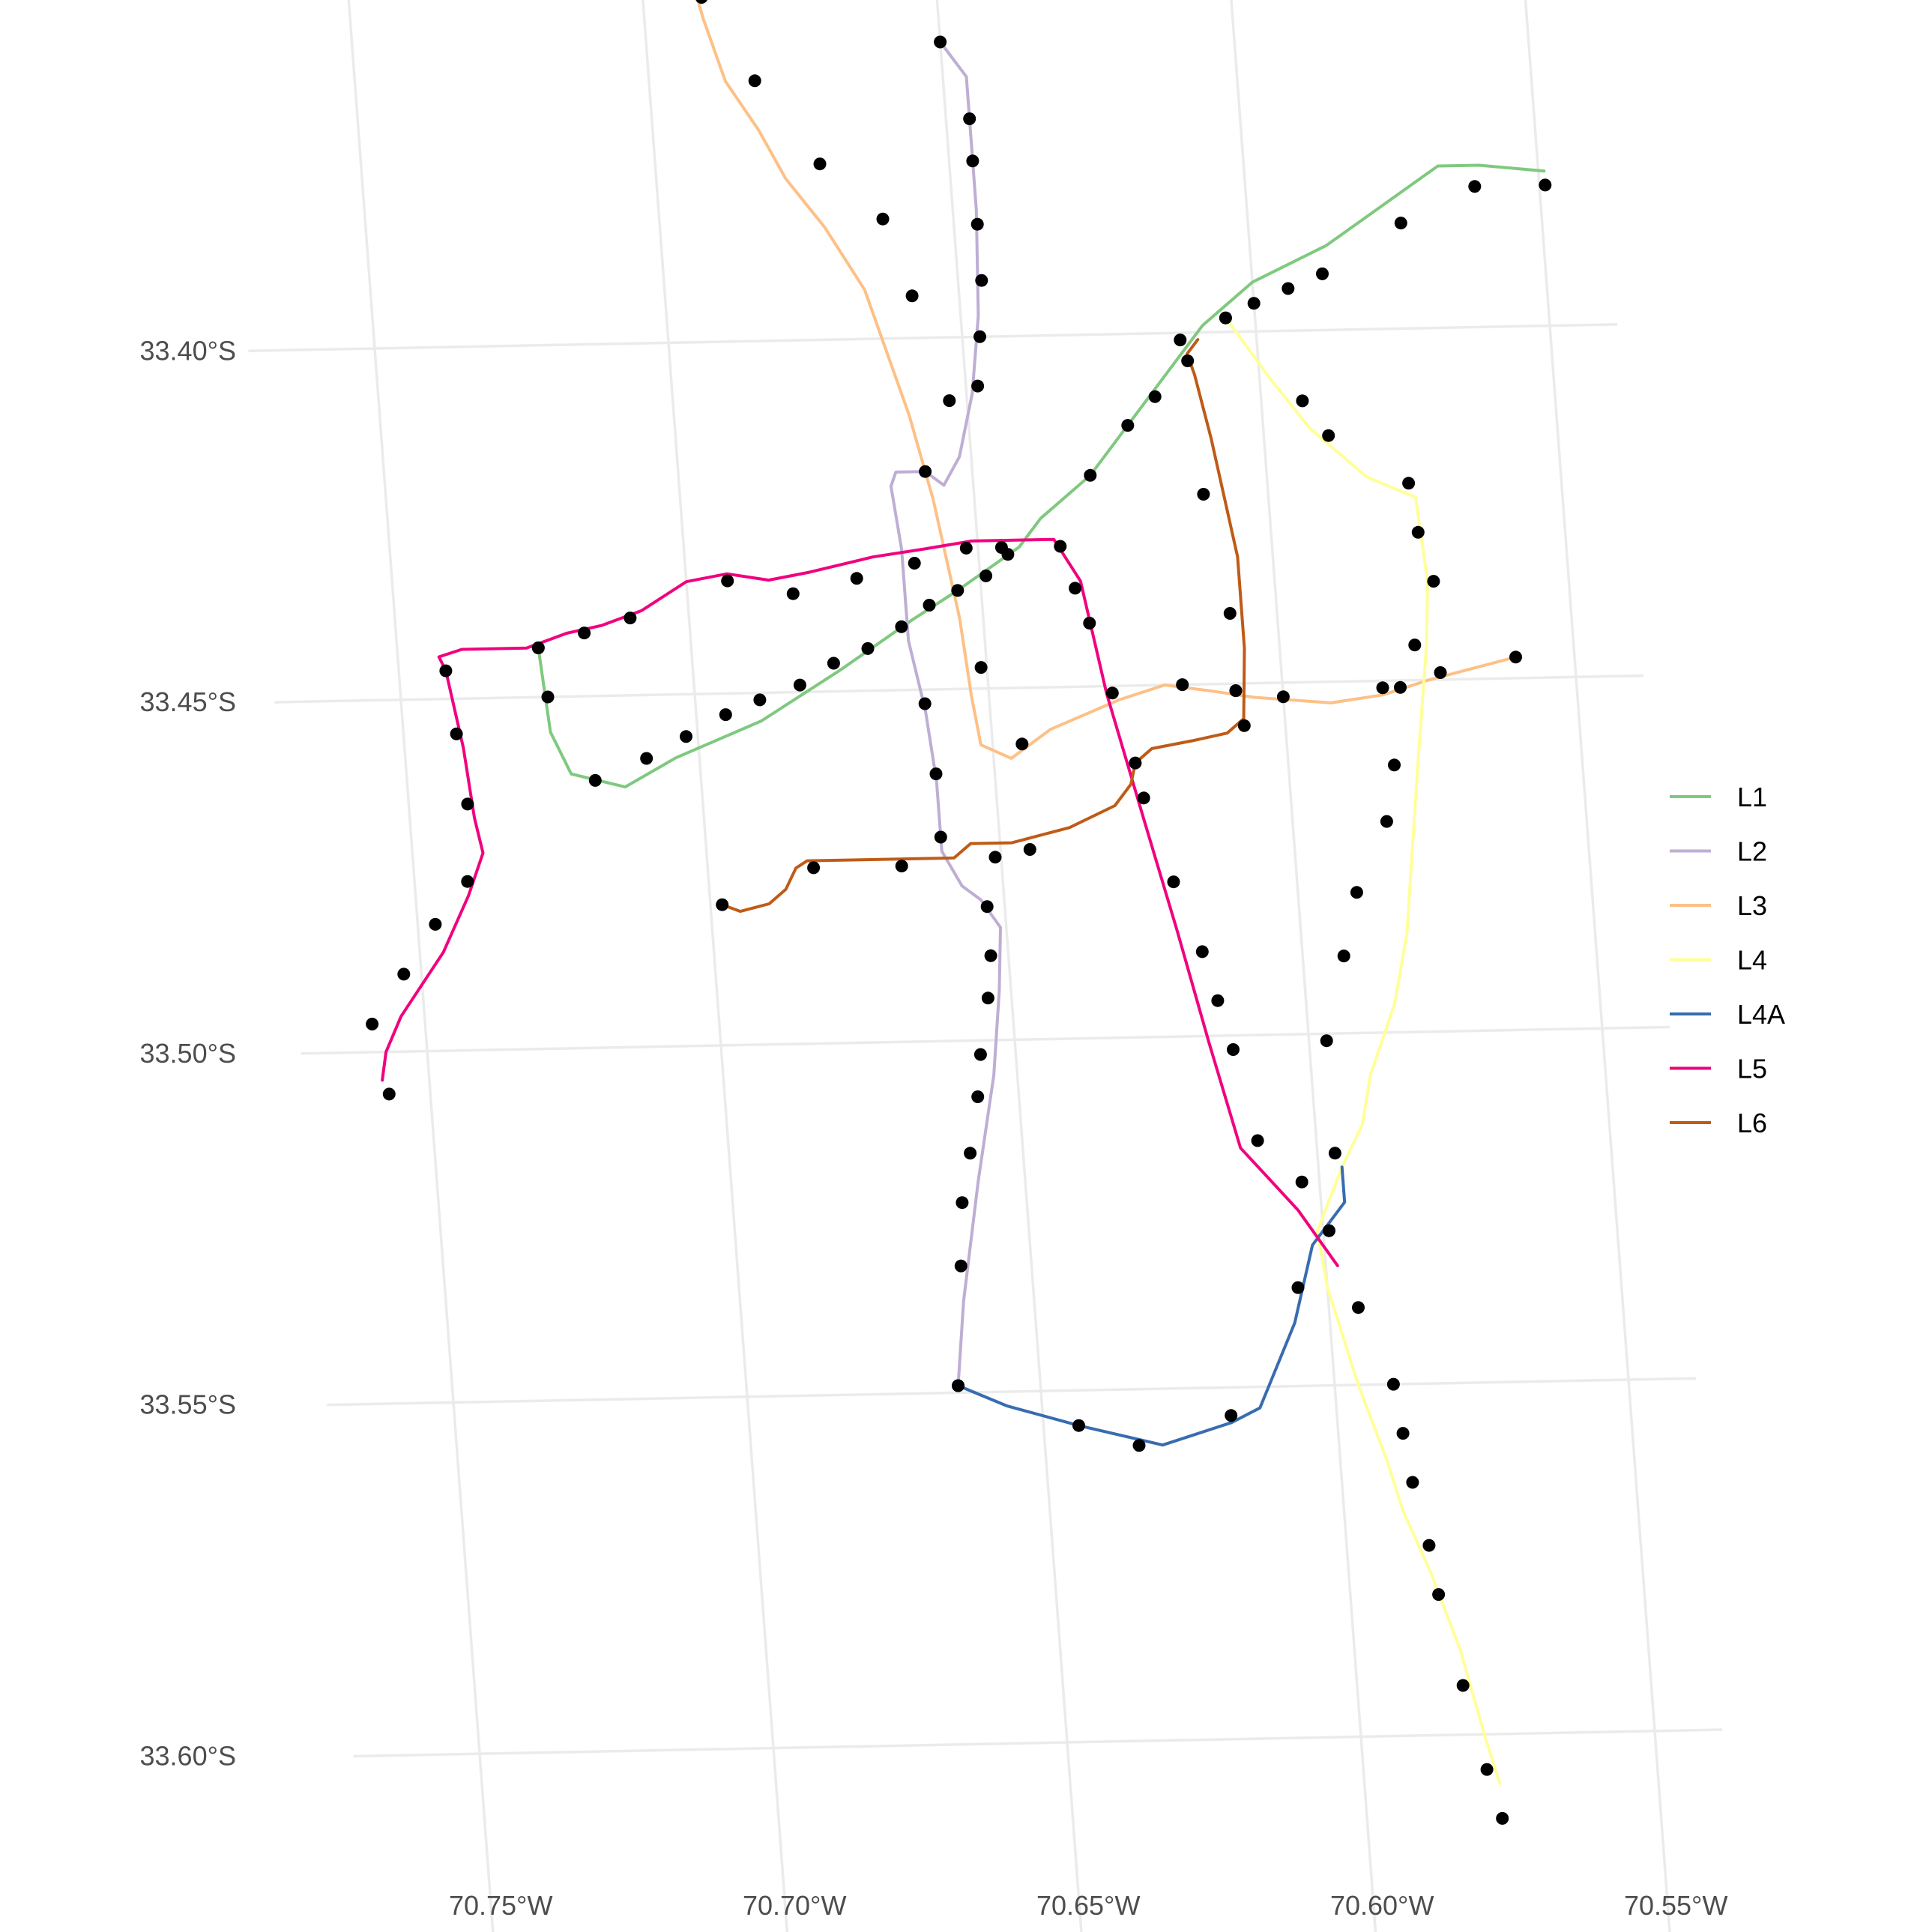 The width and height of the screenshot is (1932, 1932). Describe the element at coordinates (1752, 960) in the screenshot. I see `legend-label-l4: L4` at that location.